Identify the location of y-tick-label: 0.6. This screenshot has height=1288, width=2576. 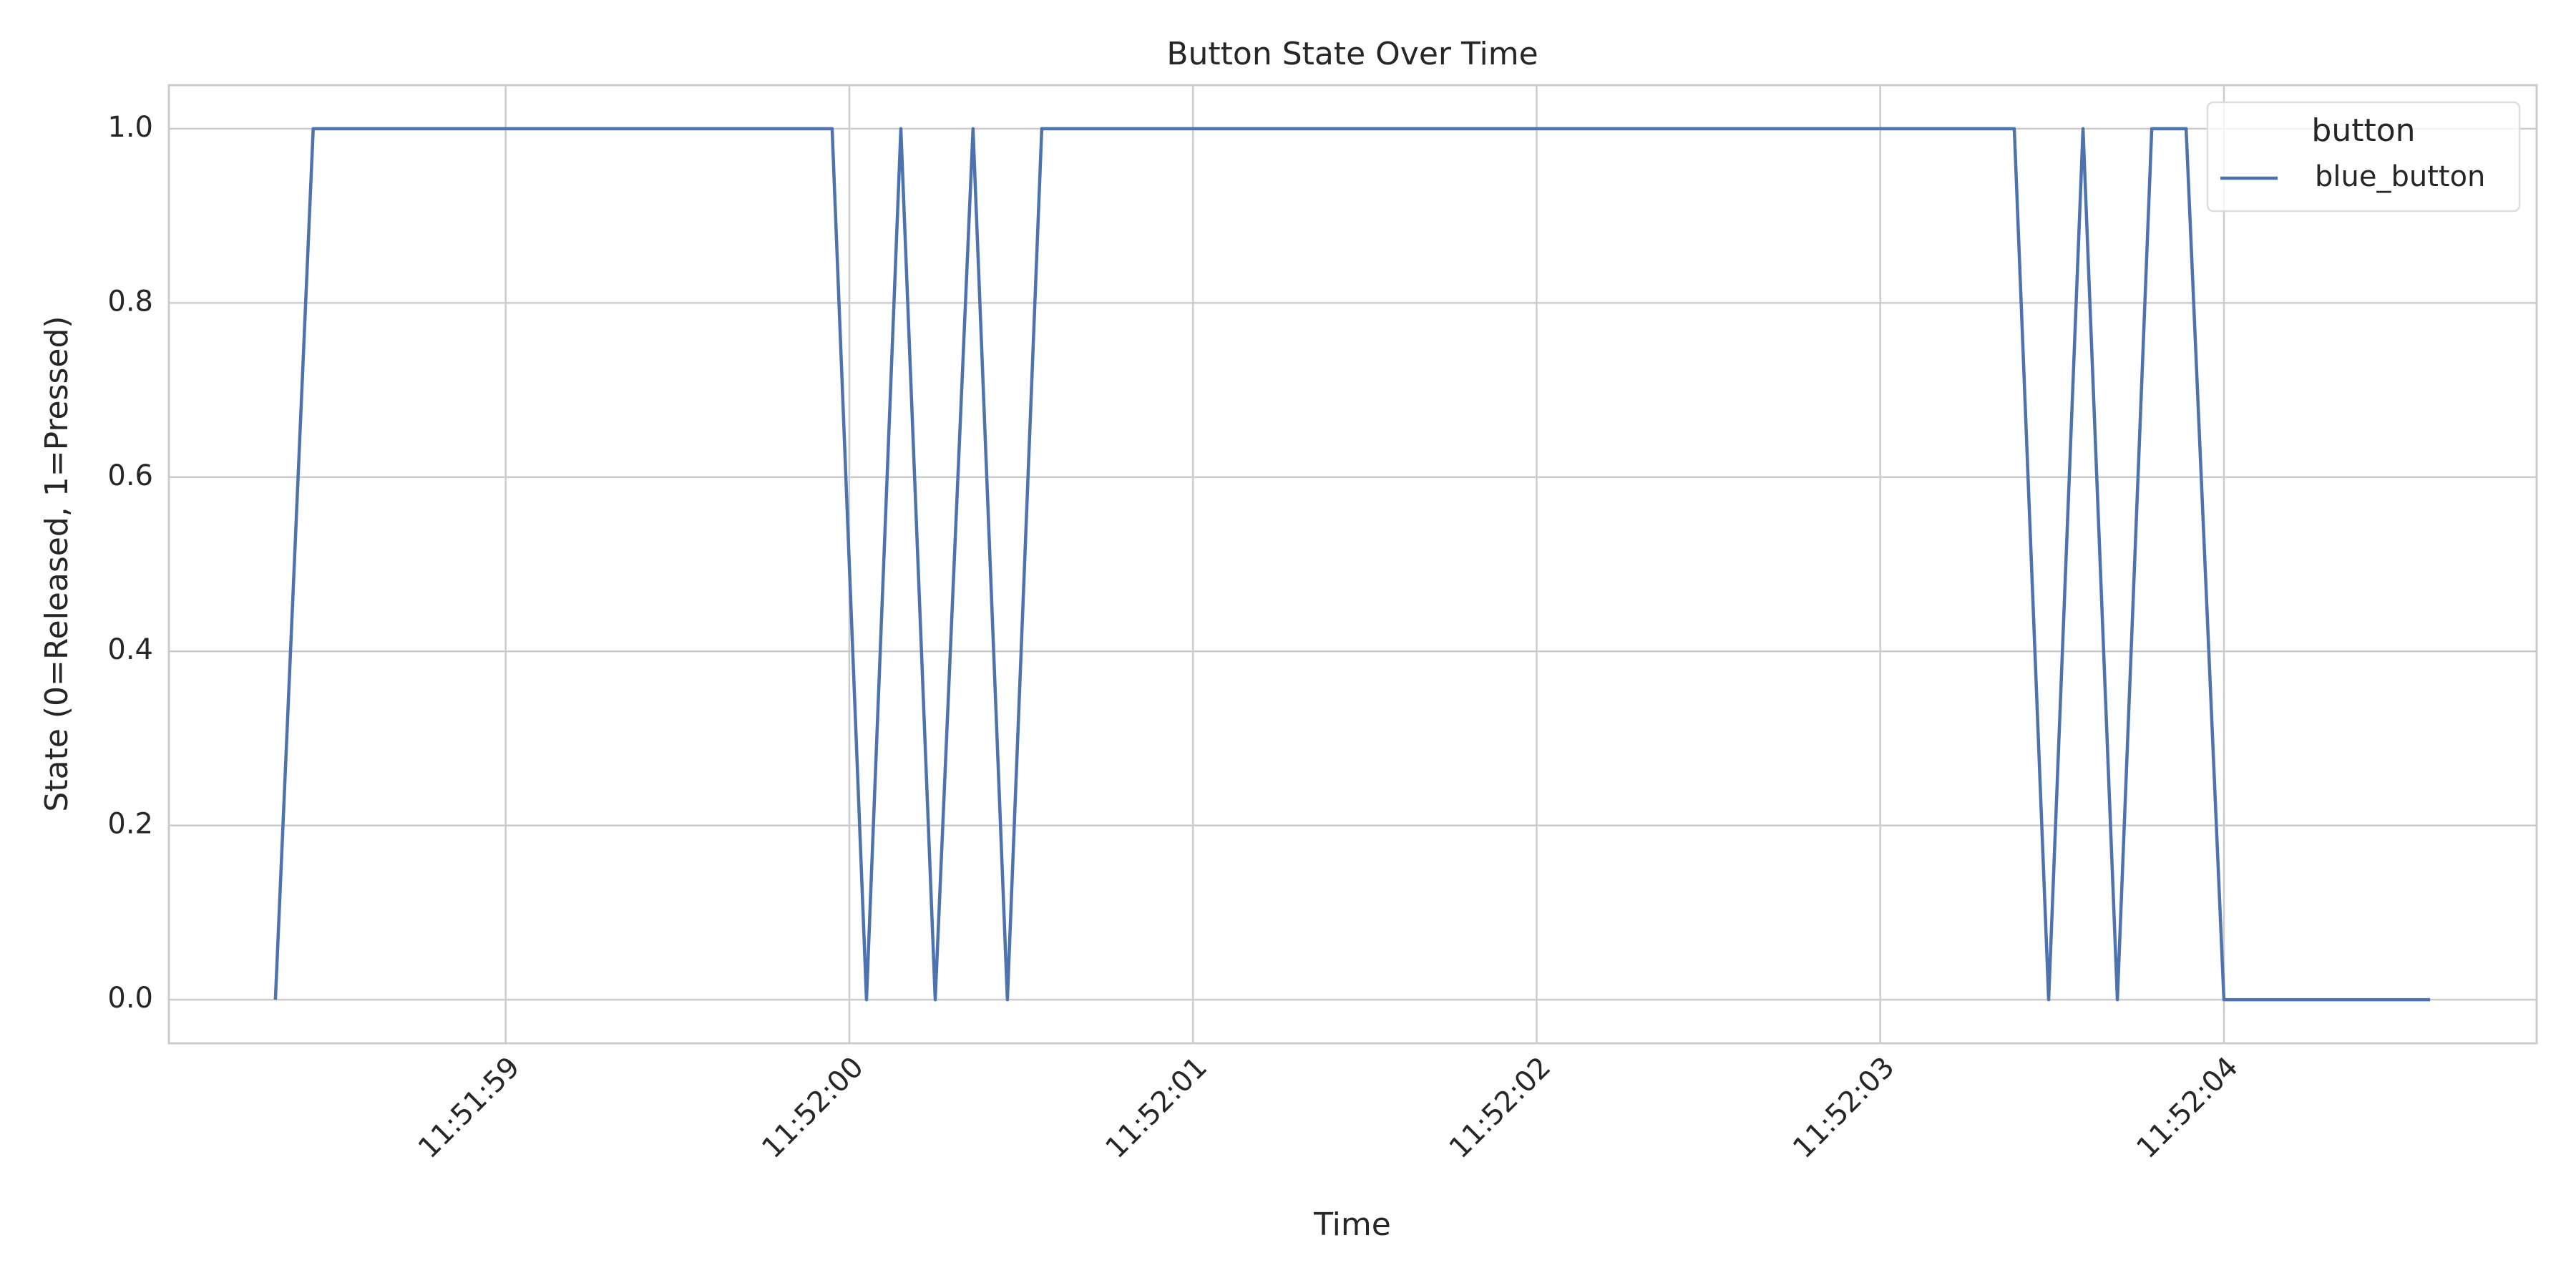
(130, 475).